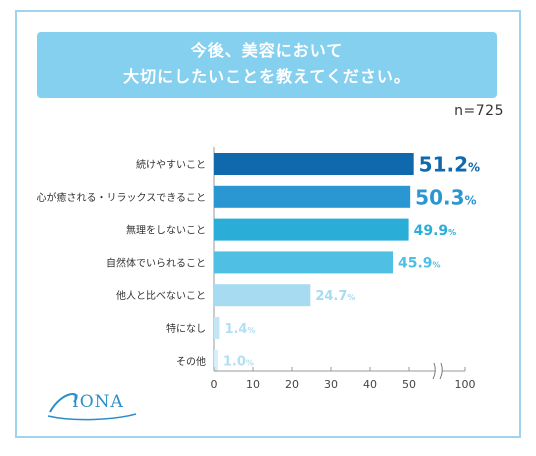  I want to click on chart-title-banner: 今後、美容において 大切にしたいことを教えてください。, so click(267, 65).